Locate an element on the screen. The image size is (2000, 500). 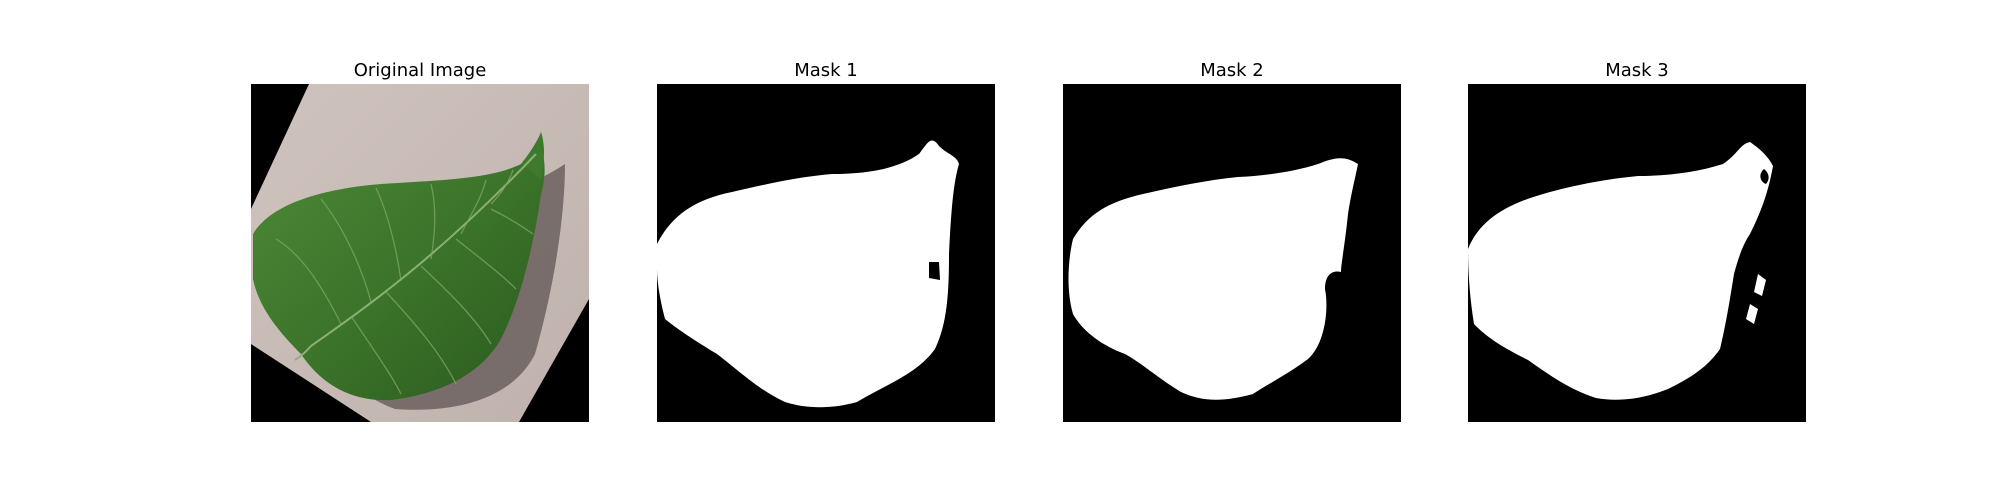
panel-mask-1: Mask 1 is located at coordinates (826, 249).